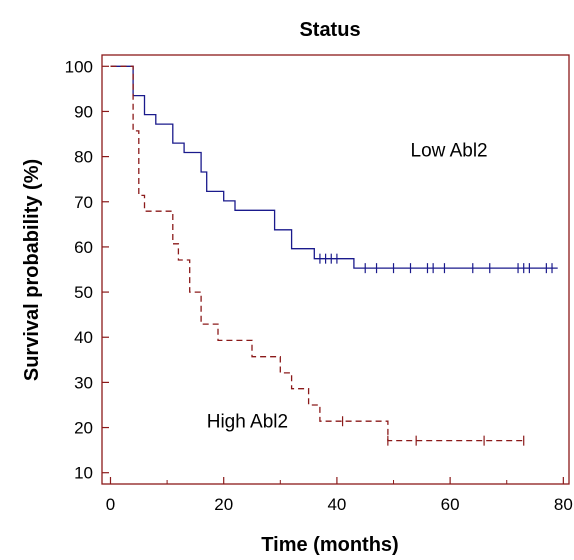 This screenshot has height=560, width=574. Describe the element at coordinates (83, 382) in the screenshot. I see `y-tick-label: 30` at that location.